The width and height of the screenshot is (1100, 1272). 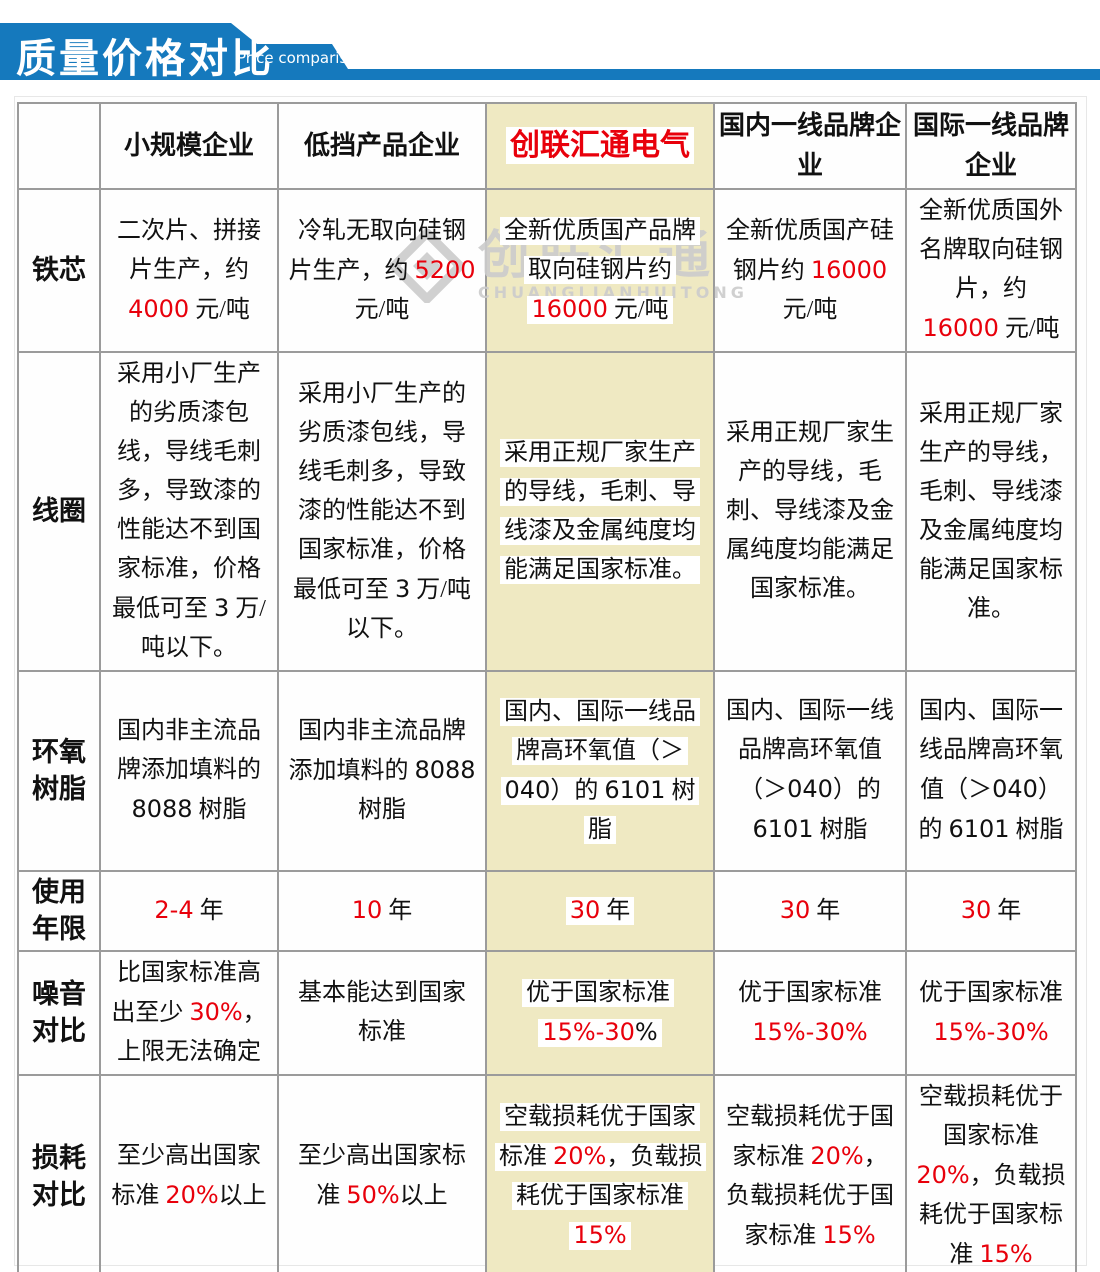 I want to click on cell-text: 全新优质国产品牌取向硅钢片约, so click(x=600, y=250).